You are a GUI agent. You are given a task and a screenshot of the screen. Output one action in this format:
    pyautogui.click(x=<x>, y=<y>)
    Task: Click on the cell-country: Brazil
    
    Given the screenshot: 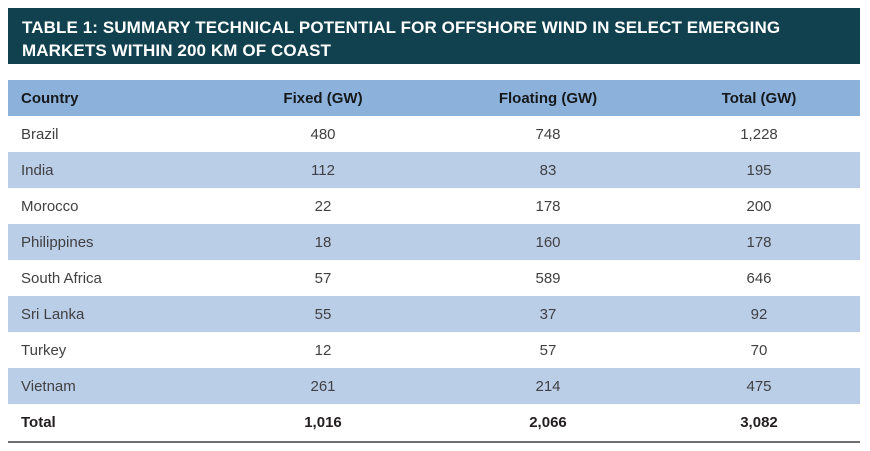 What is the action you would take?
    pyautogui.click(x=108, y=134)
    